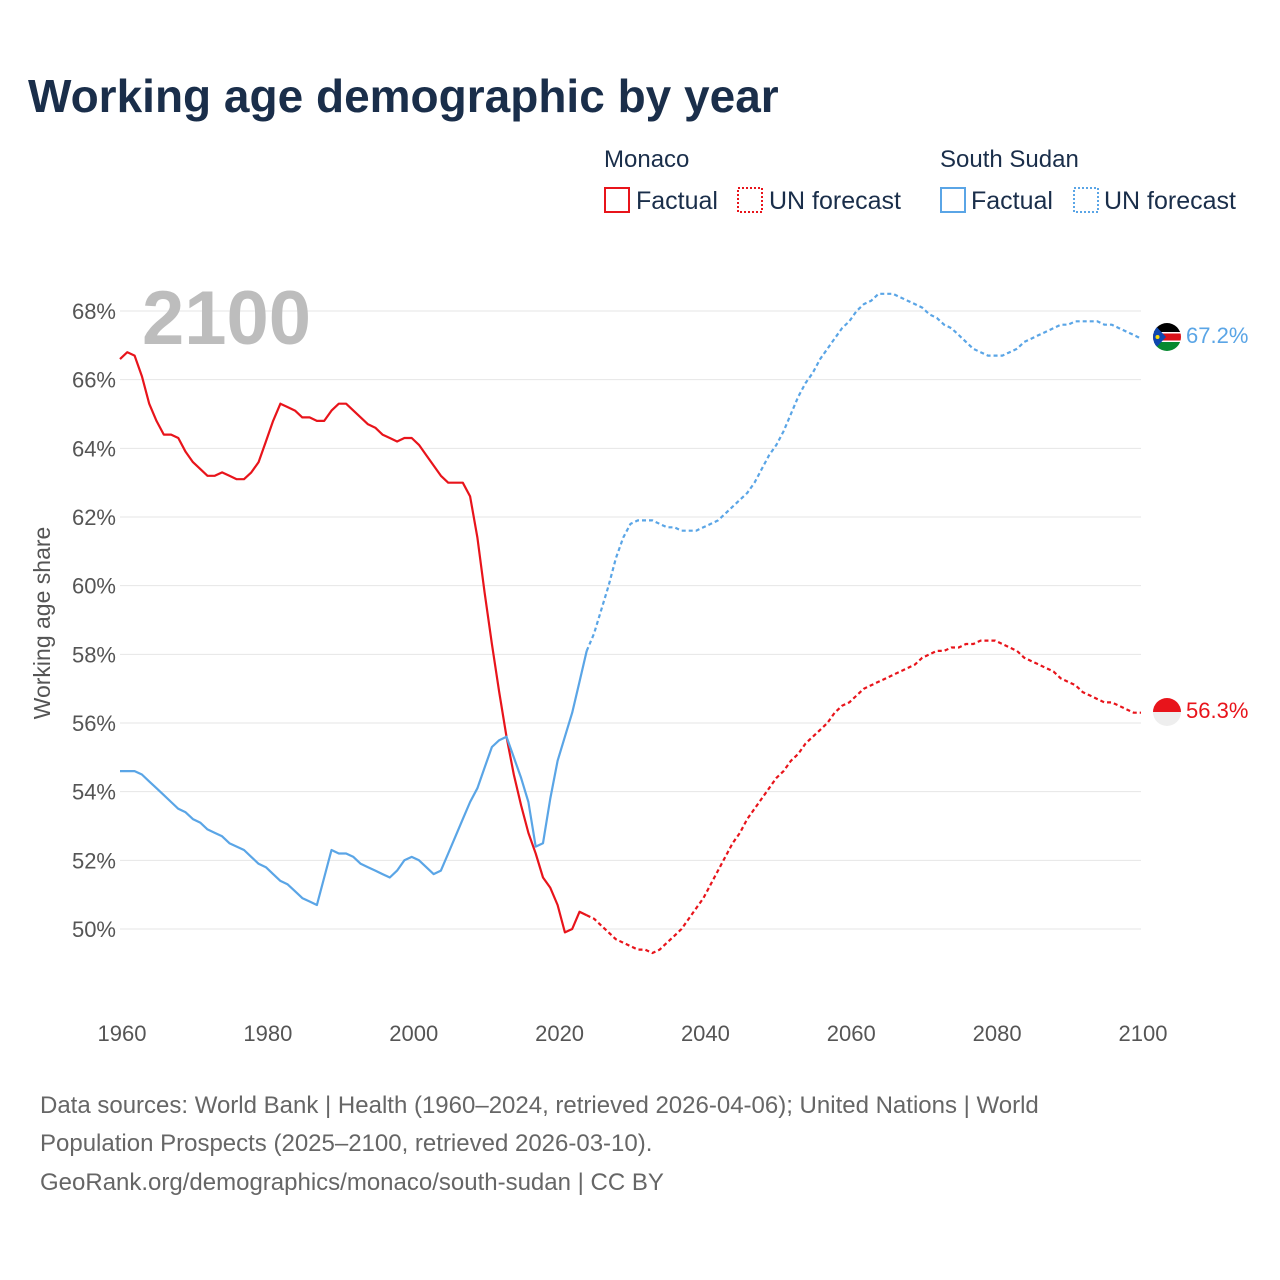 This screenshot has height=1280, width=1280. I want to click on x-tick-label: 1980, so click(267, 1033).